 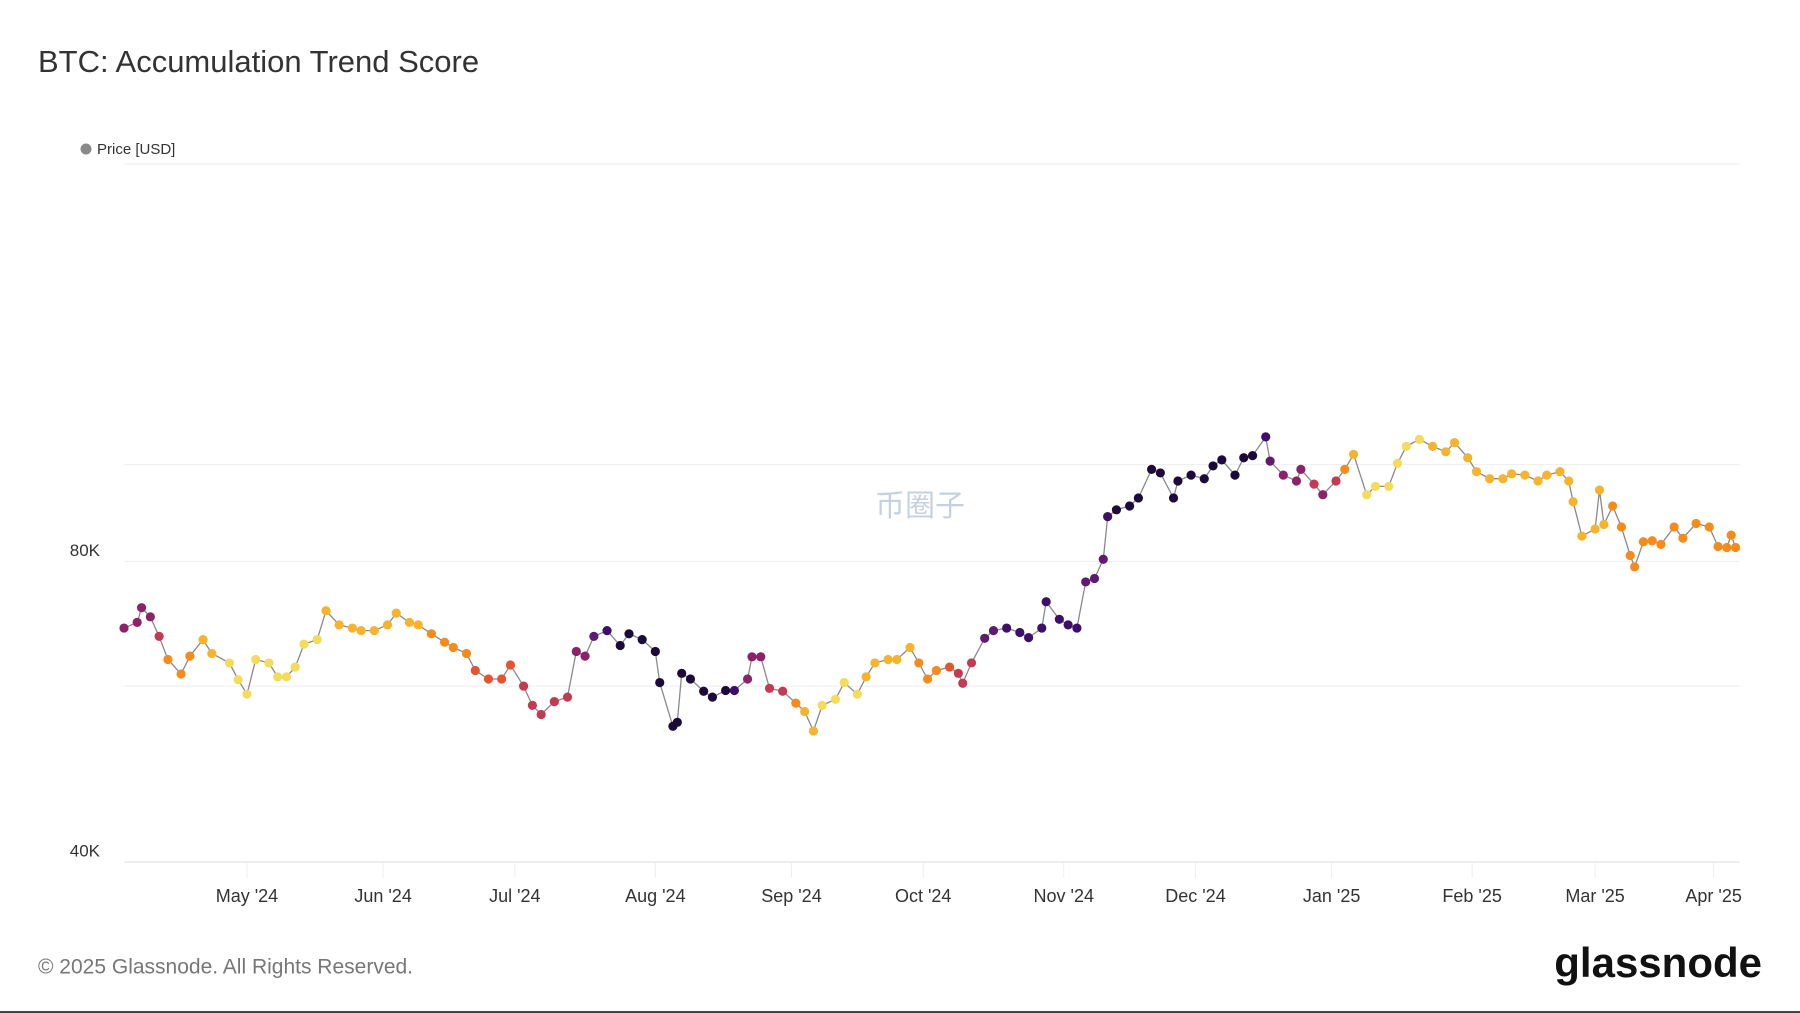 I want to click on x-tick-label: Jan '25, so click(x=1331, y=896).